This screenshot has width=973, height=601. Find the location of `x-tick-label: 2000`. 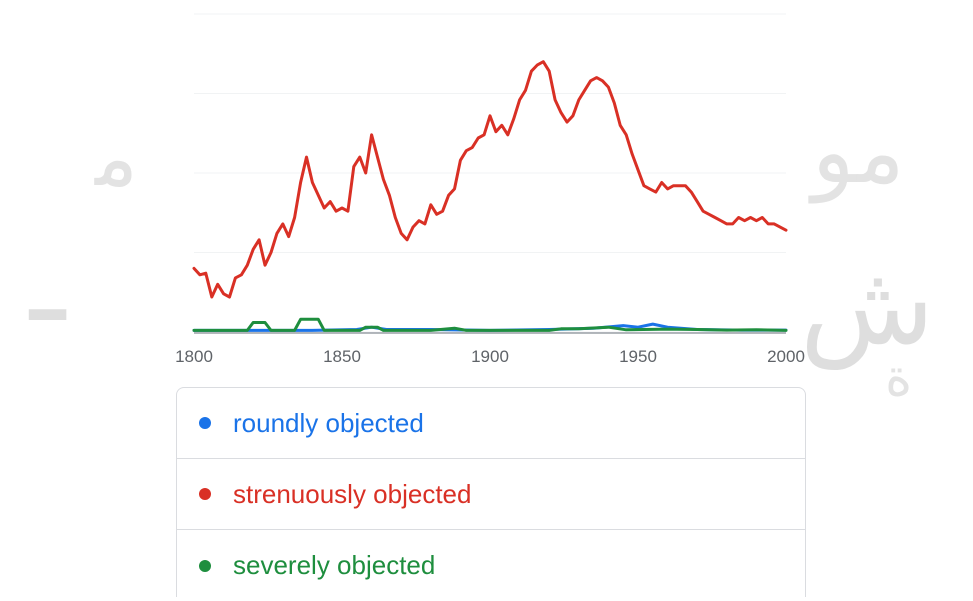

x-tick-label: 2000 is located at coordinates (786, 356).